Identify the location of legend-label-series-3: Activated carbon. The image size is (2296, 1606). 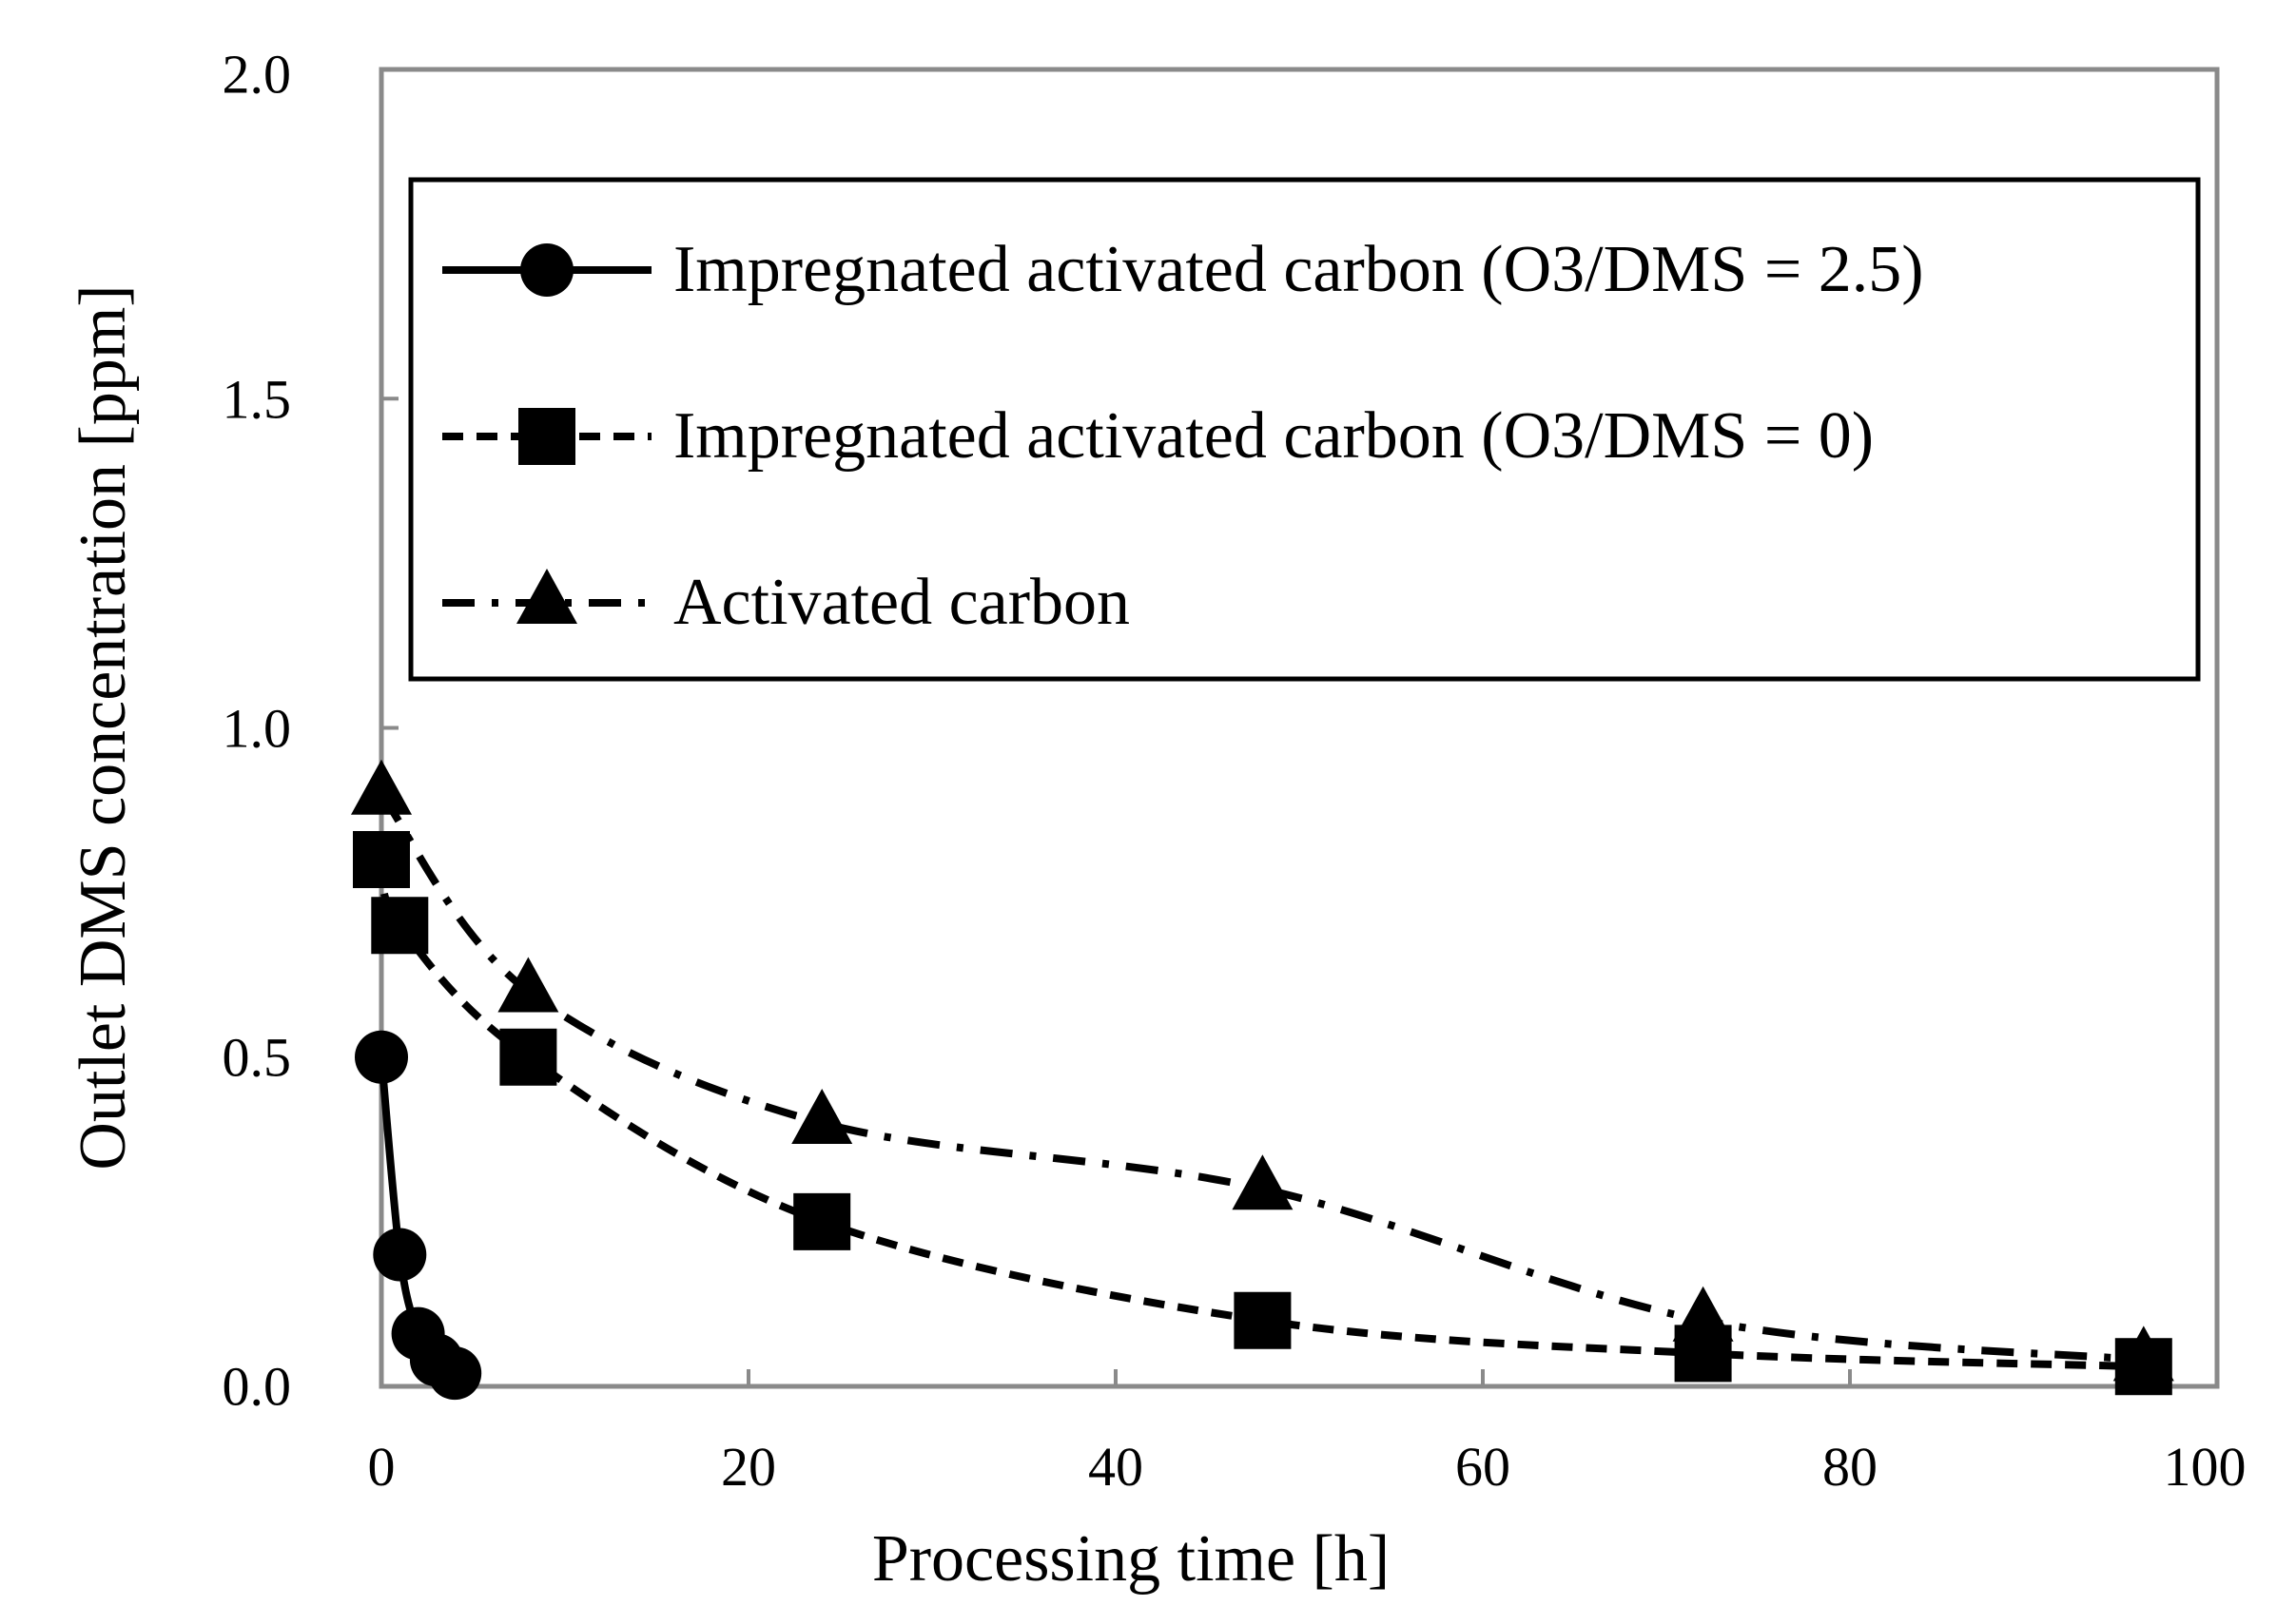
(902, 602).